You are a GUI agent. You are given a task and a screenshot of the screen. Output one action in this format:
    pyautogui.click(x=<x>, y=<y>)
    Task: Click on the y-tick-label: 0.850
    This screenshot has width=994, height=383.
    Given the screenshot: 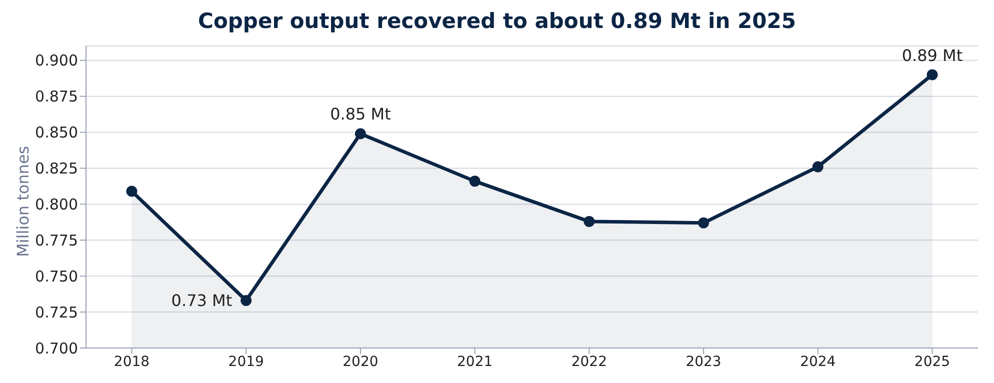 What is the action you would take?
    pyautogui.click(x=56, y=133)
    